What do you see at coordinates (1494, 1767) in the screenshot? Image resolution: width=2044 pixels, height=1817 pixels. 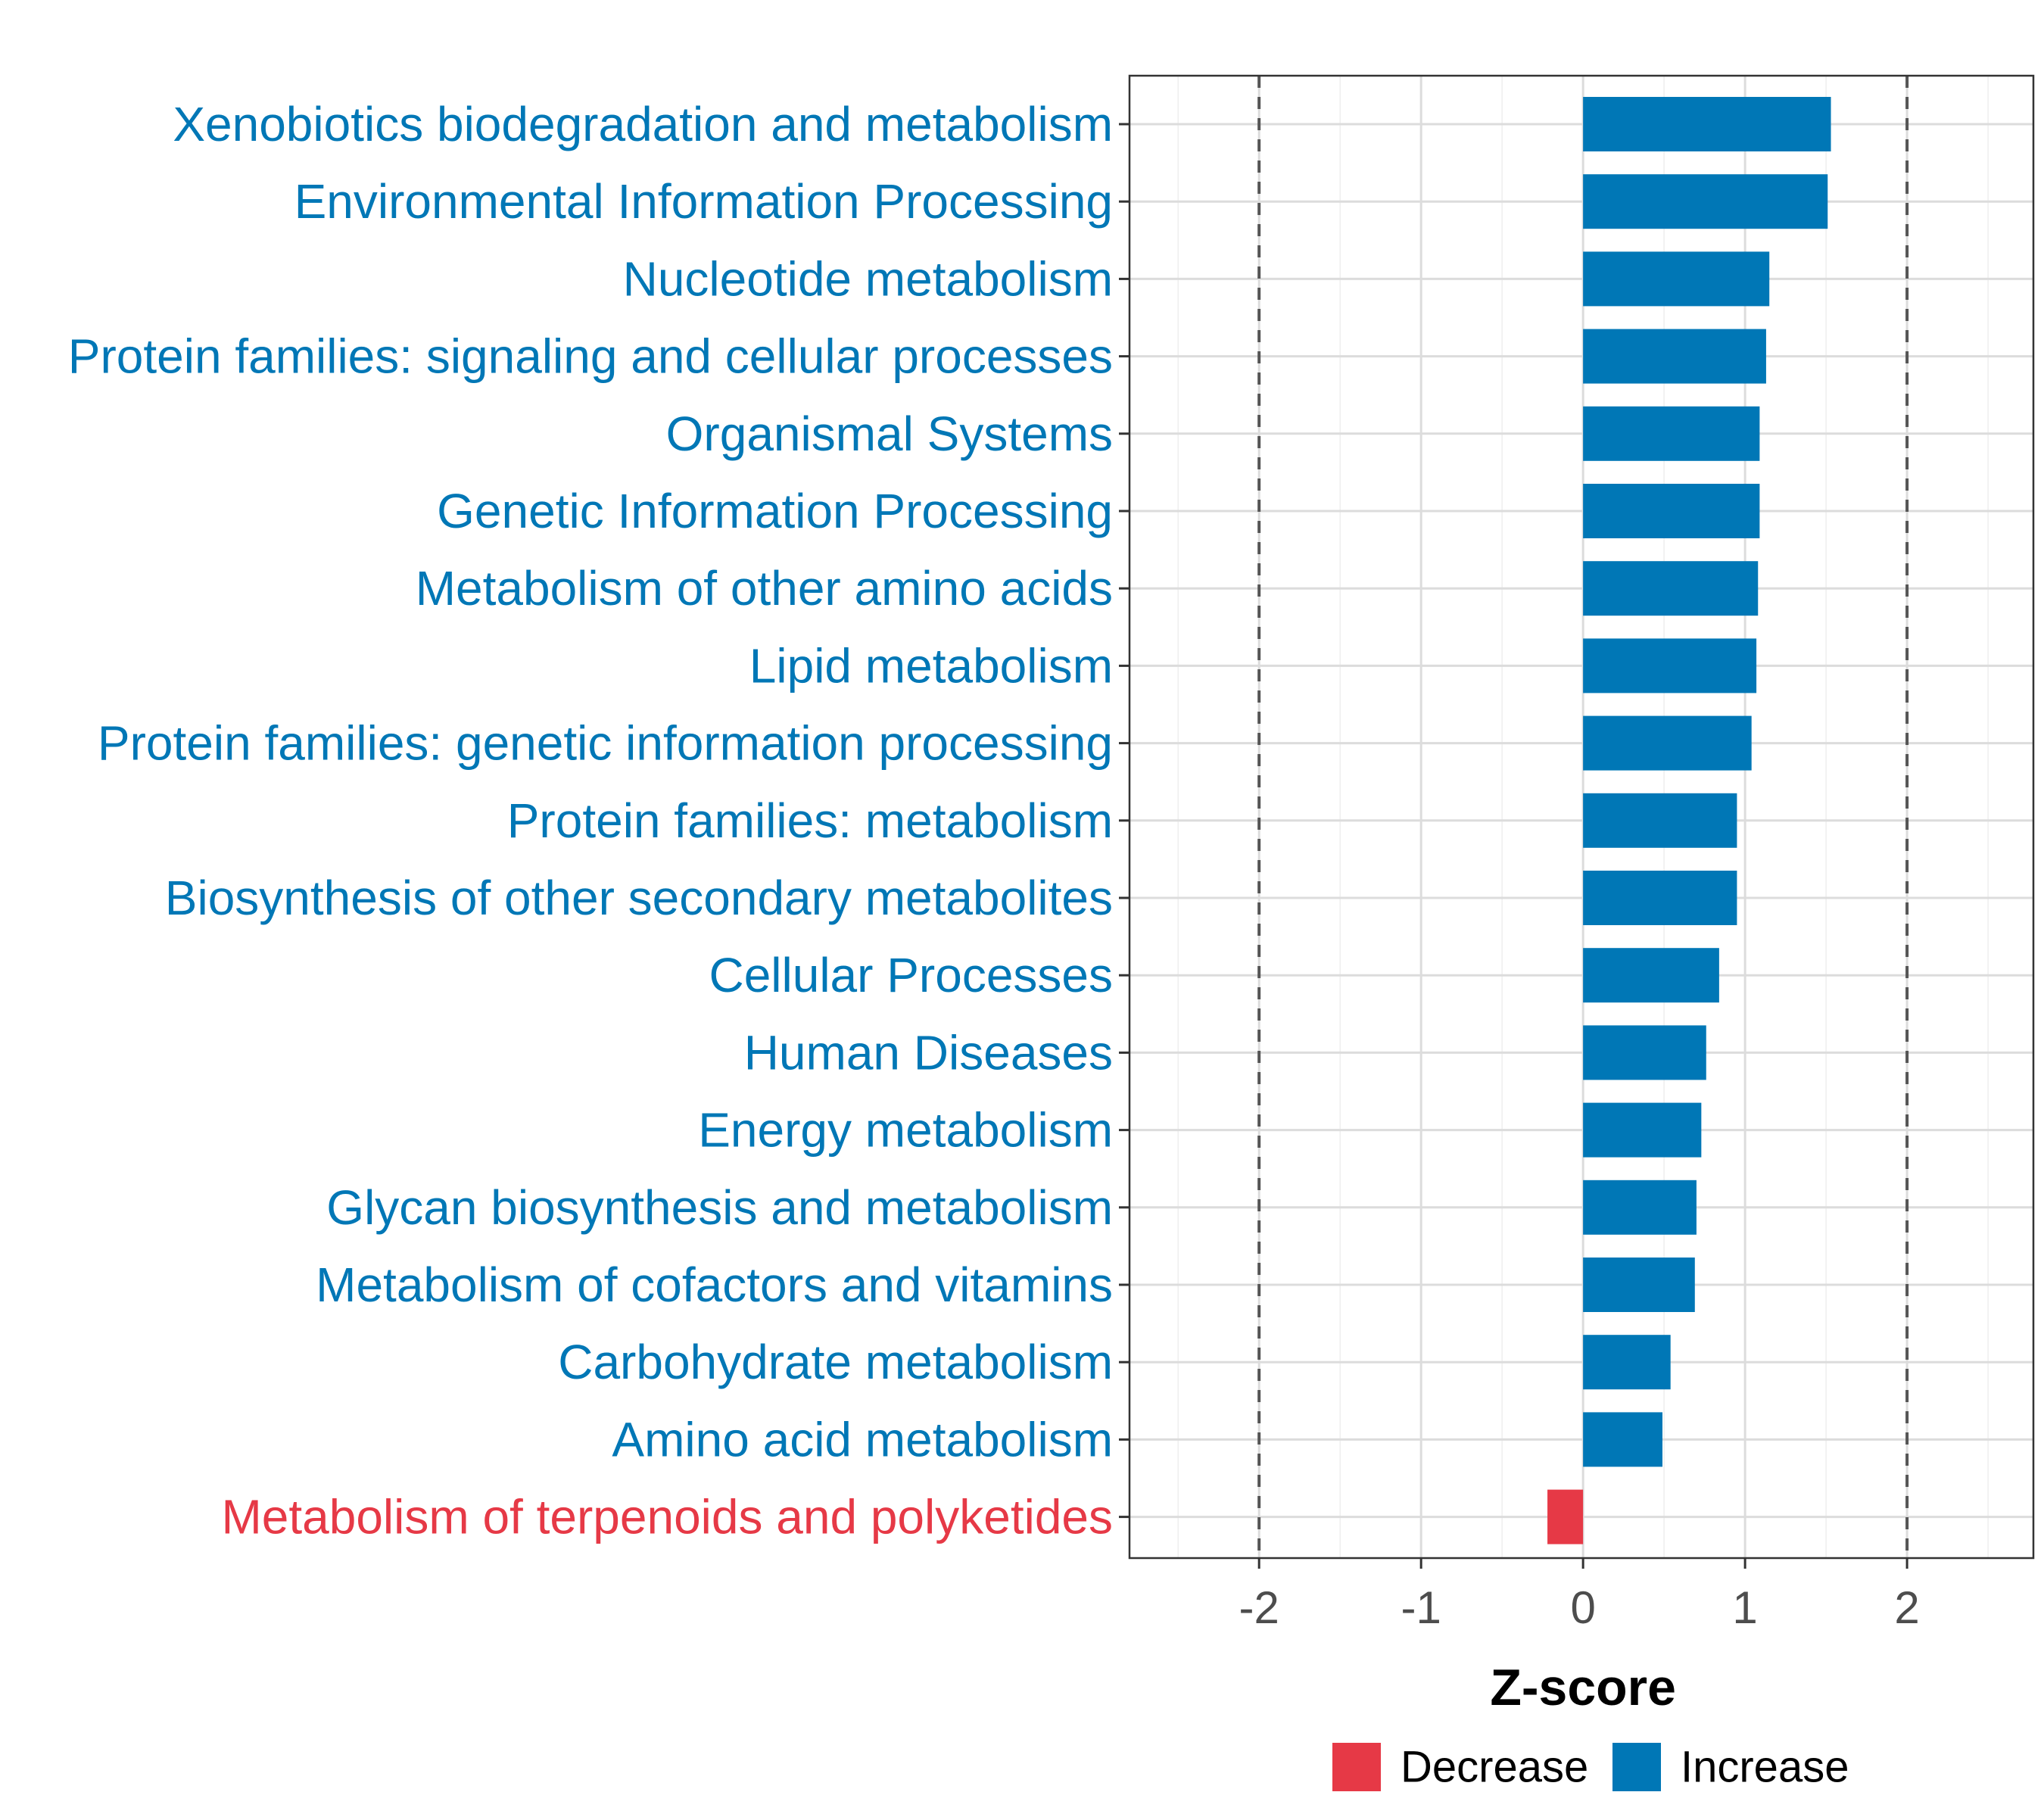 I see `legend-label-decrease: Decrease` at bounding box center [1494, 1767].